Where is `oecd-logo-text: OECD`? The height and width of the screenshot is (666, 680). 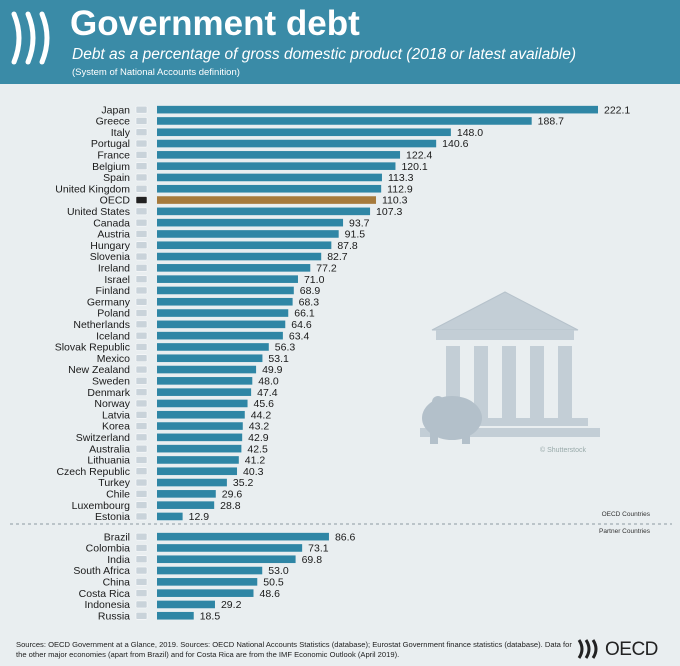 oecd-logo-text: OECD is located at coordinates (631, 649).